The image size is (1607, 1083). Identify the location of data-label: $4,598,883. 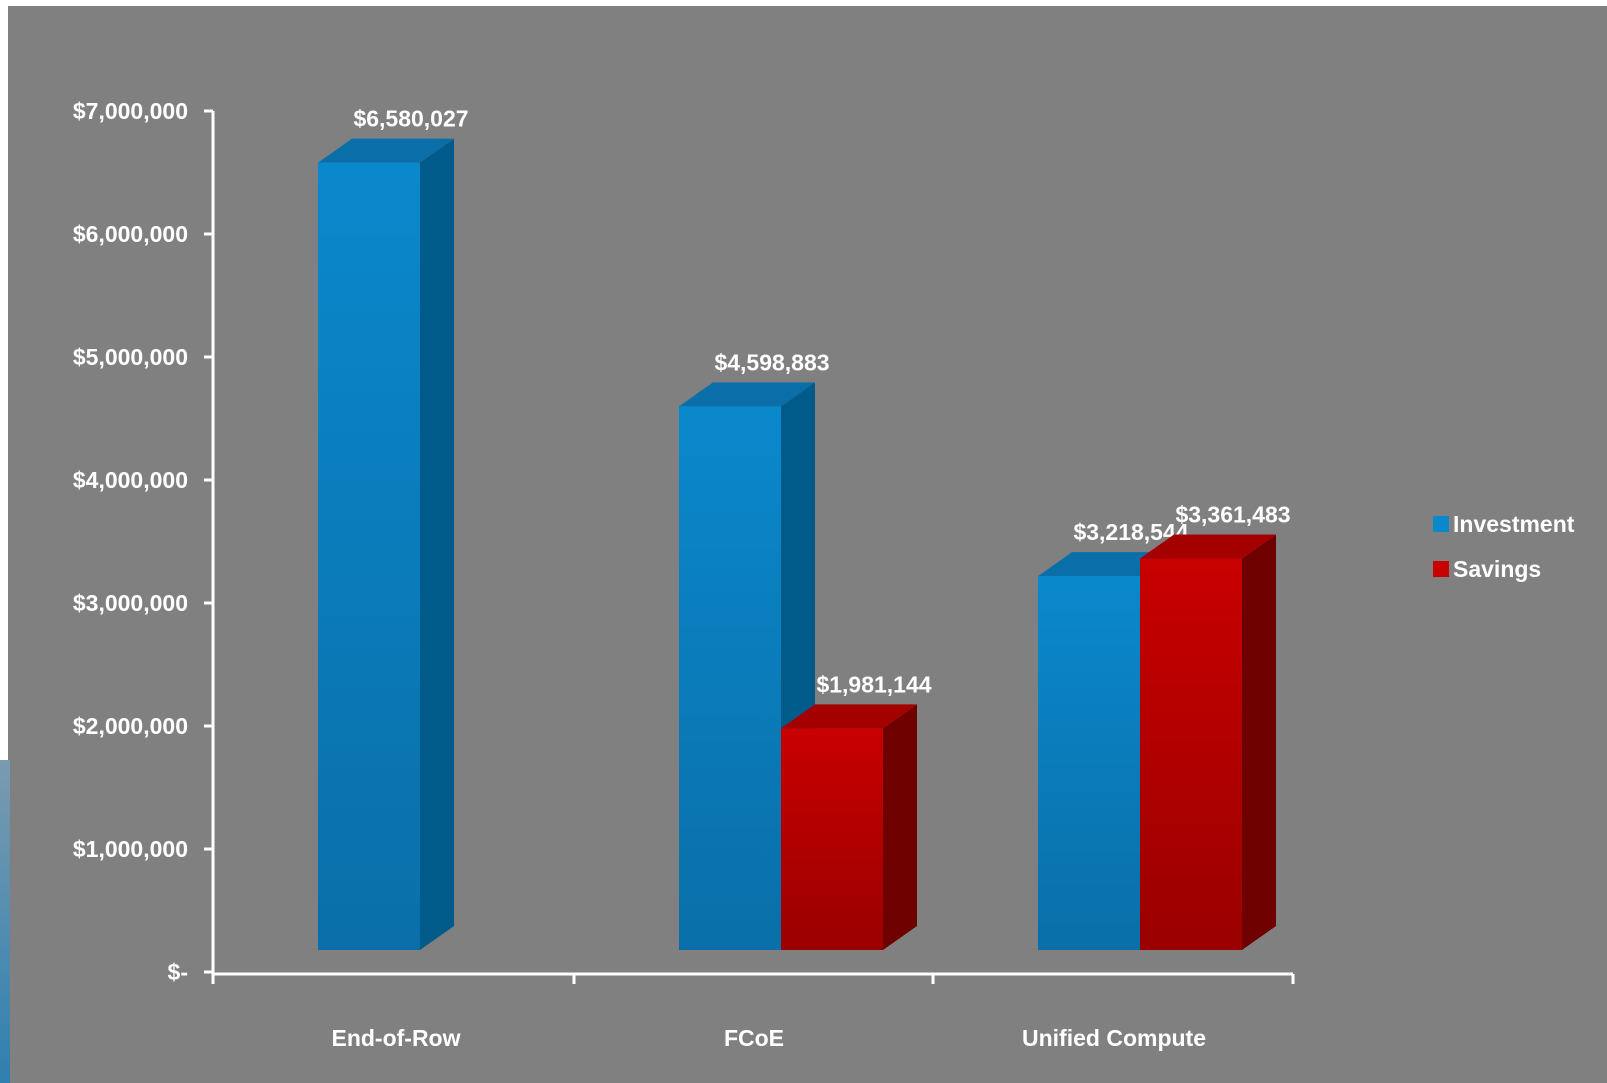
(771, 362).